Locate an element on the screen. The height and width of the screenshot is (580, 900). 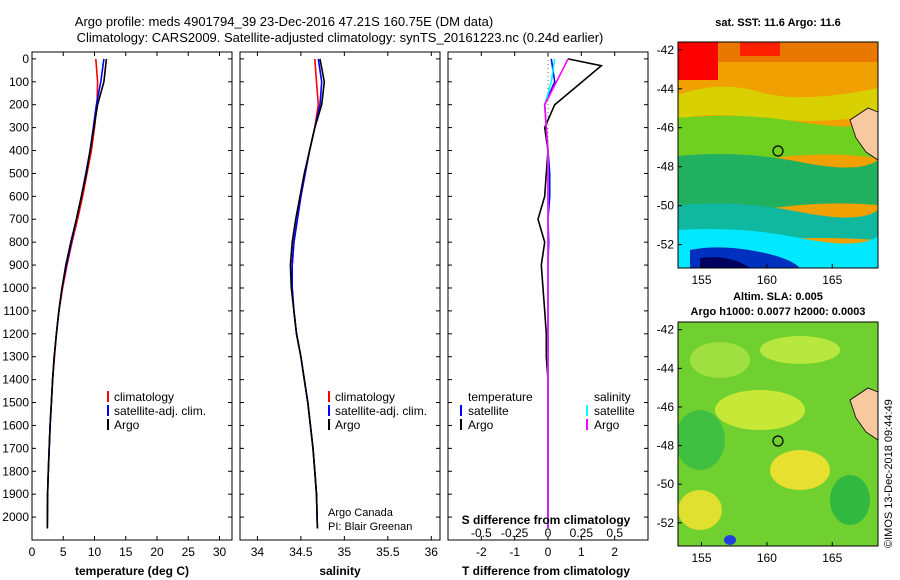
sla-map is located at coordinates (778, 434).